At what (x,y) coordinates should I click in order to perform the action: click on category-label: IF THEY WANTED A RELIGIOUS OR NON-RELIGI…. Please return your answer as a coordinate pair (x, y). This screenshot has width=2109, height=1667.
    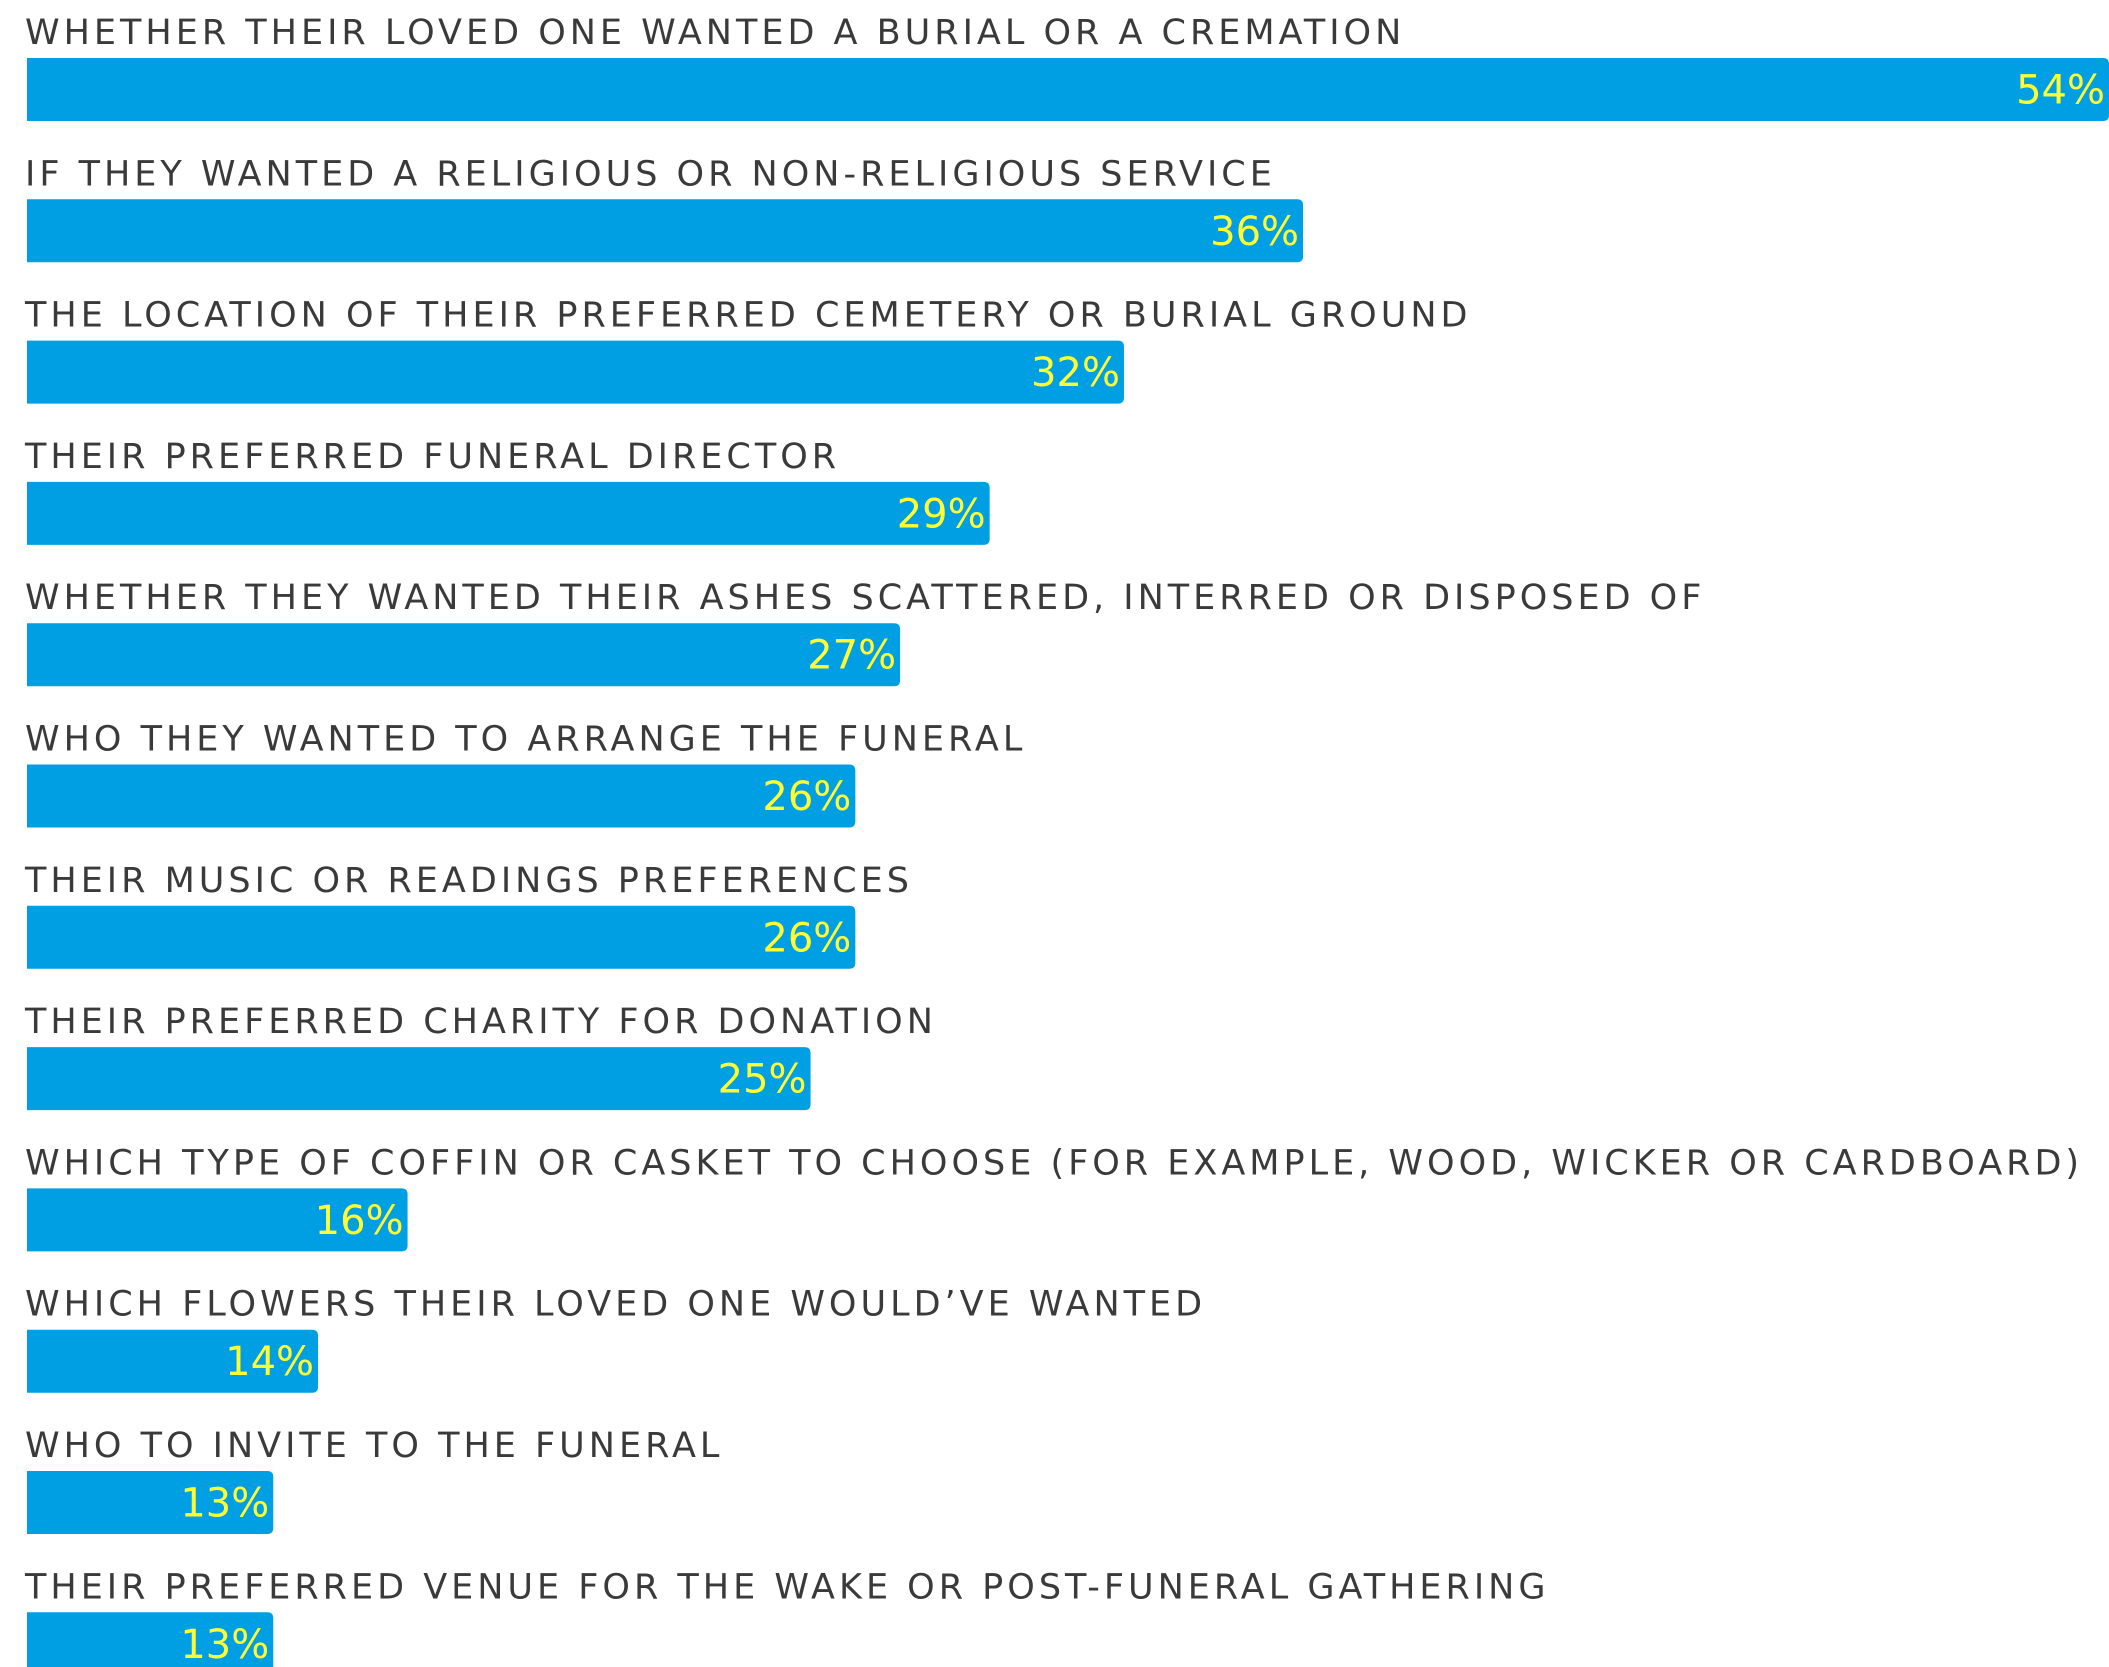
    Looking at the image, I should click on (650, 174).